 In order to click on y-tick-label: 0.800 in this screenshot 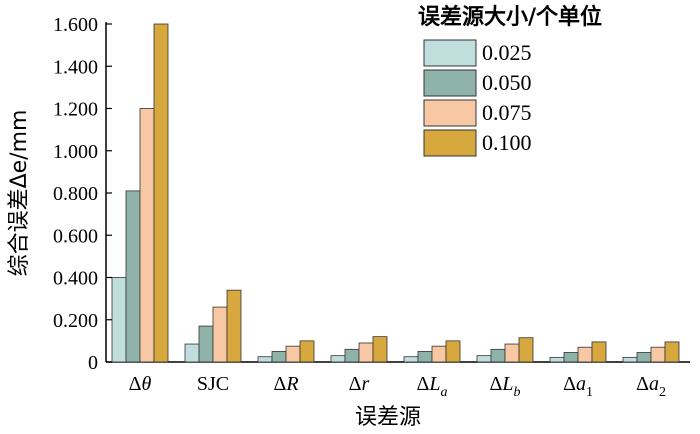, I will do `click(75, 194)`.